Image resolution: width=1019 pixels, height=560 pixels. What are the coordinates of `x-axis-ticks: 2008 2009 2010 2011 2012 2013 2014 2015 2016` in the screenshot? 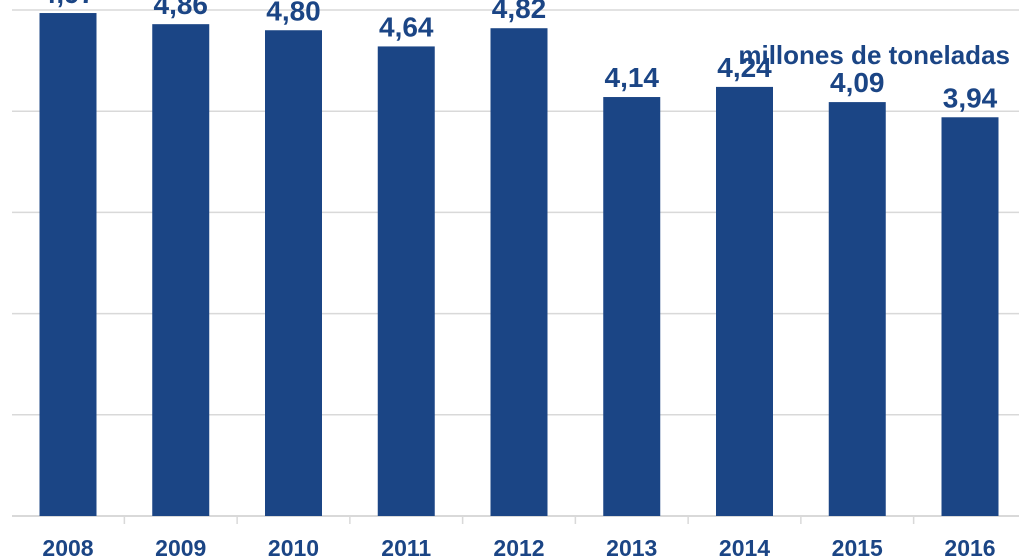 It's located at (519, 538).